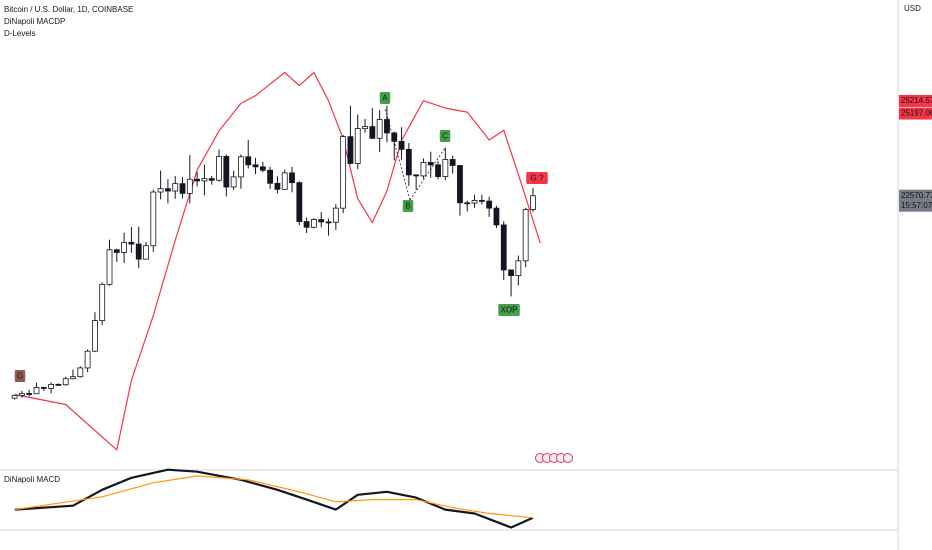 This screenshot has height=550, width=932. I want to click on price-tag-label: 25214.57, so click(916, 100).